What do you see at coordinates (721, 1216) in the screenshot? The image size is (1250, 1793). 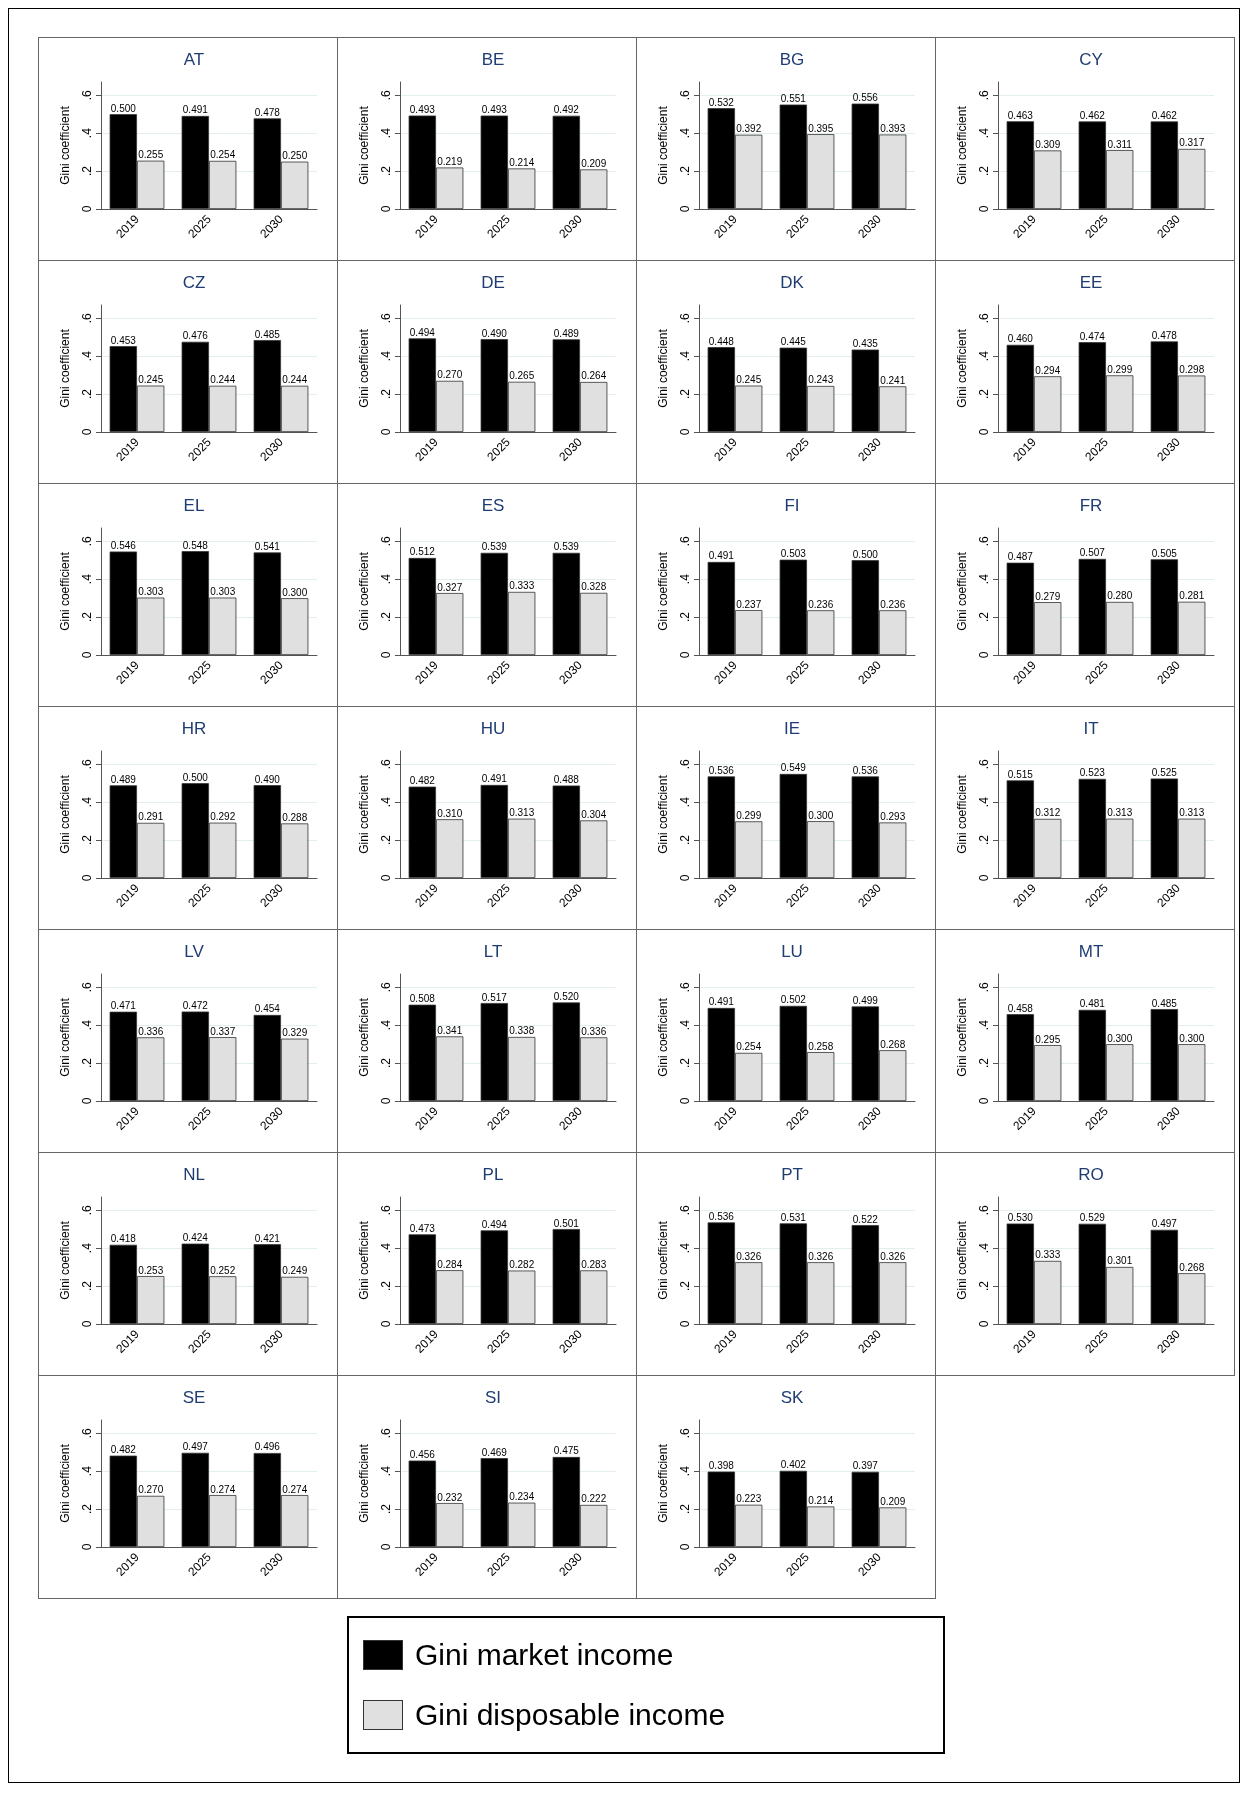 I see `data-label: 0.536` at bounding box center [721, 1216].